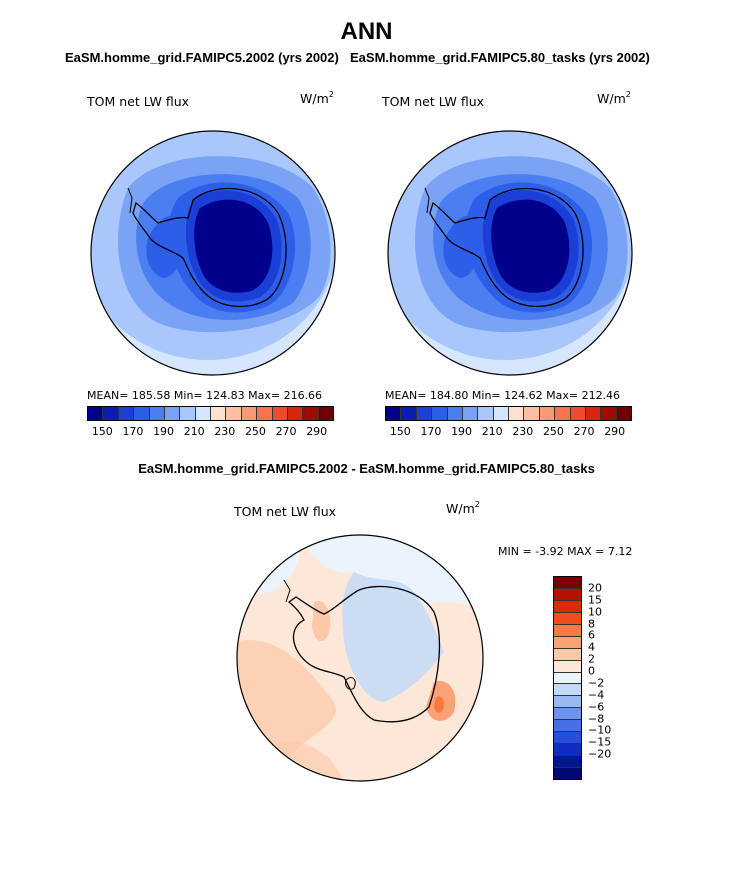 The image size is (733, 882). I want to click on colorbar-tick-label: 10, so click(595, 612).